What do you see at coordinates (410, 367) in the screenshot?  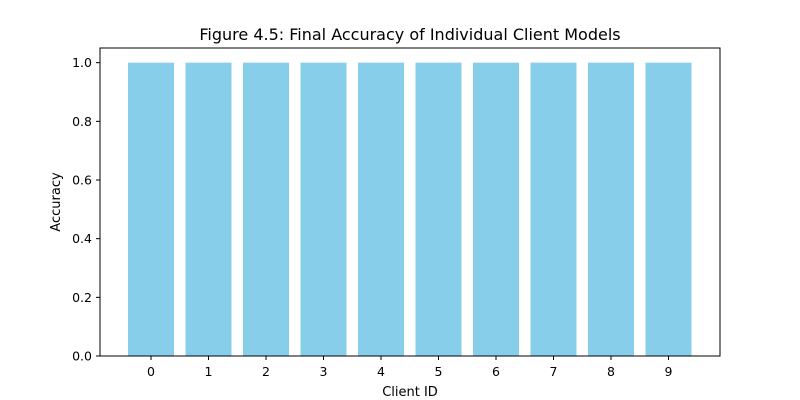 I see `x-axis: 0 1 2 3 4 5 6 7 8 9` at bounding box center [410, 367].